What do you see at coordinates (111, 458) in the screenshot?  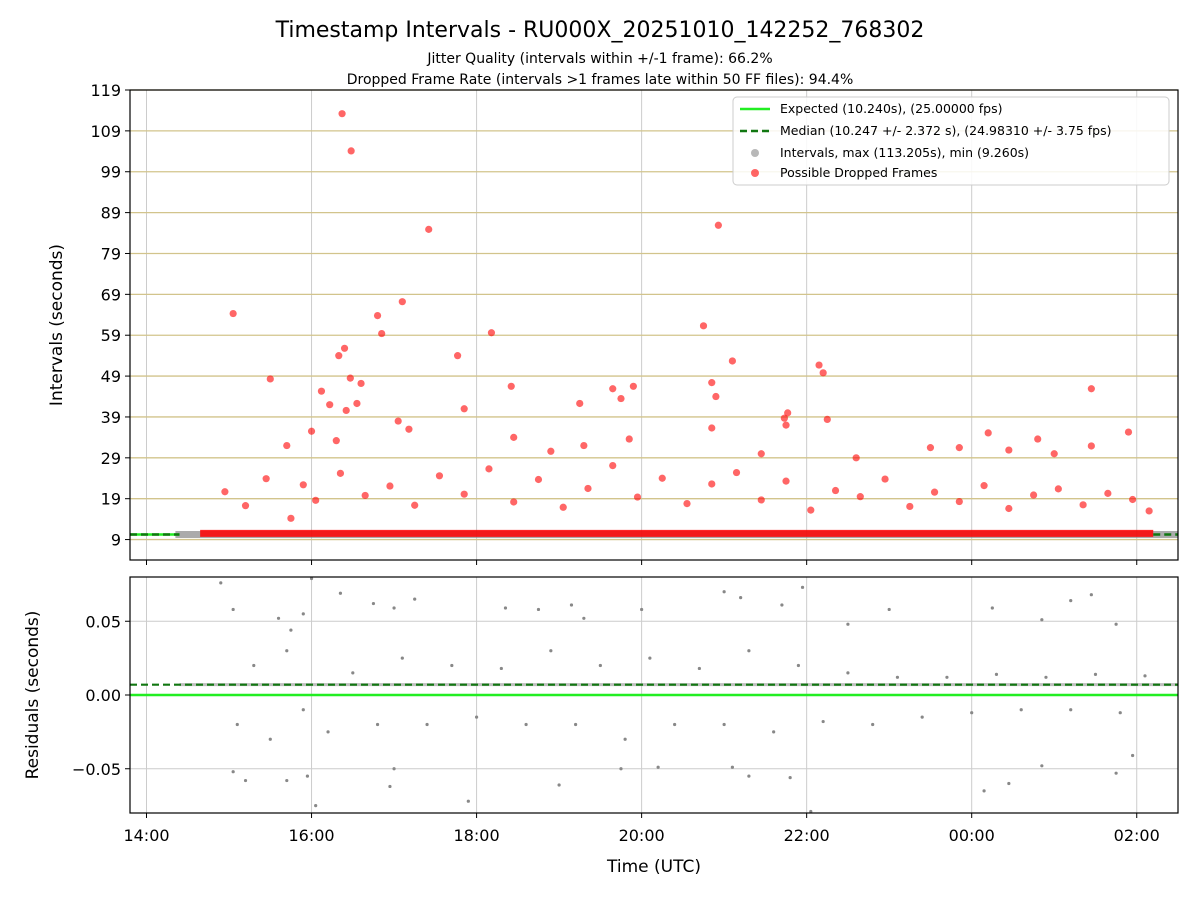 I see `intervals-y-tick-label: 29` at bounding box center [111, 458].